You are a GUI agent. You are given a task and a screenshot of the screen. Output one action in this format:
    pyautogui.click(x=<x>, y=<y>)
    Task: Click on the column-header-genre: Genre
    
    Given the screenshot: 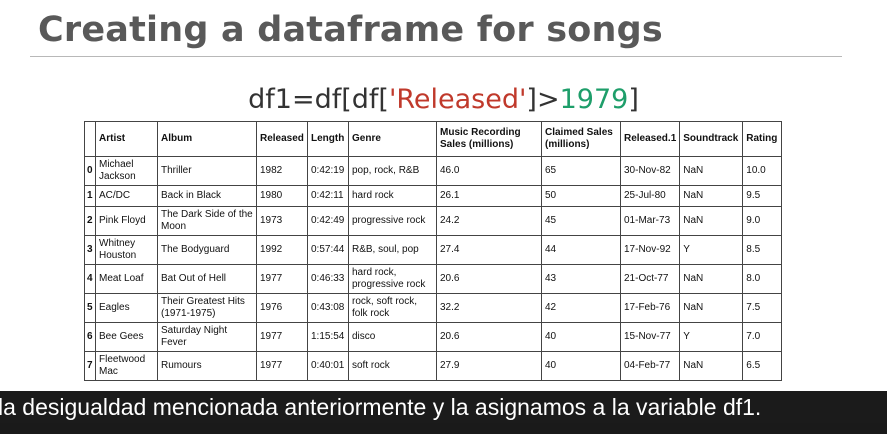 What is the action you would take?
    pyautogui.click(x=392, y=139)
    